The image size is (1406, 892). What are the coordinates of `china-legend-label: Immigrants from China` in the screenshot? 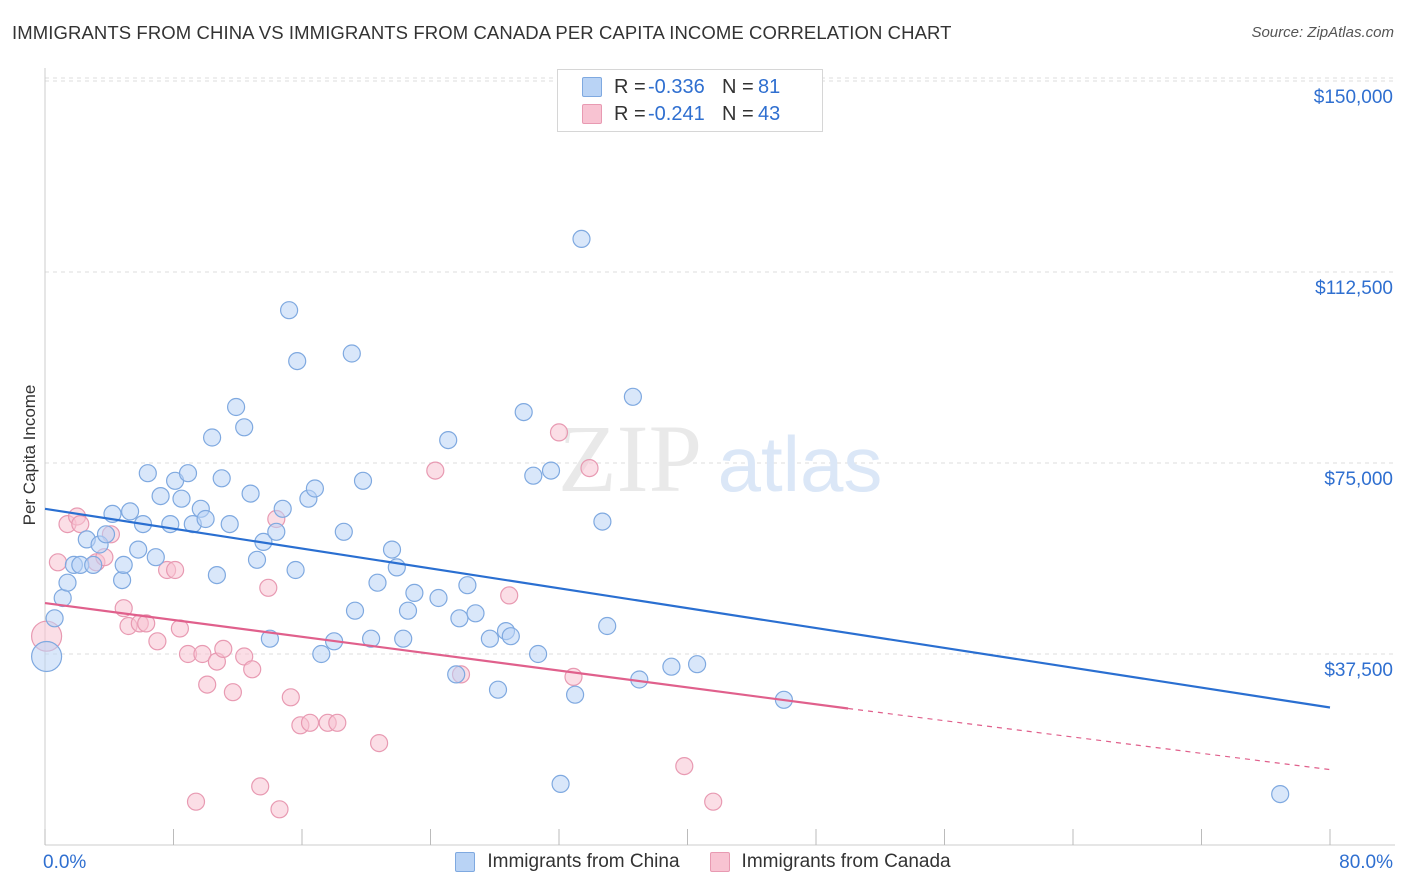 It's located at (583, 861).